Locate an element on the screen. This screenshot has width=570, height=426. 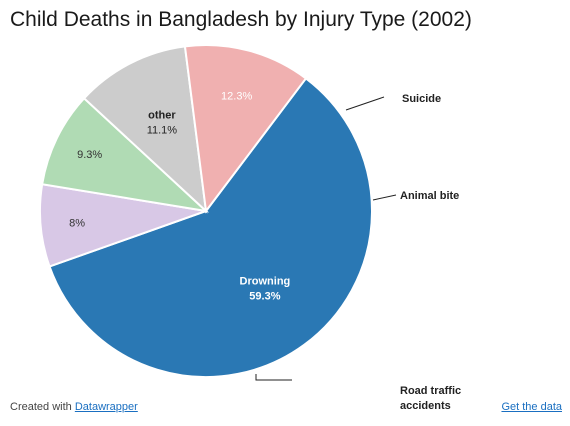
get-the-data-link: Get the data is located at coordinates (531, 407).